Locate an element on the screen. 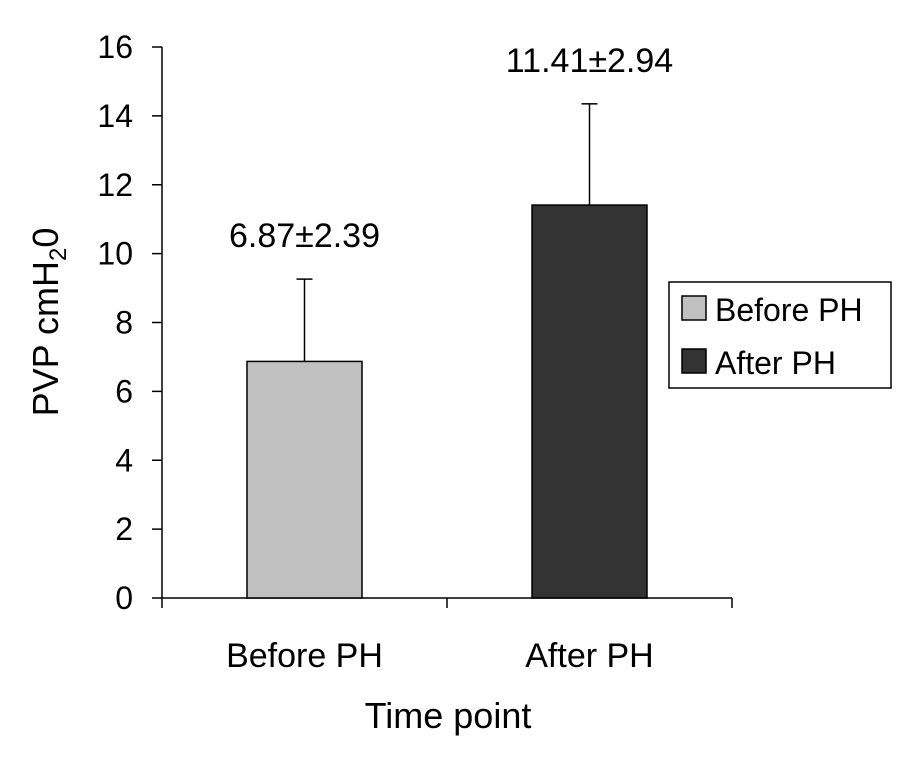 Image resolution: width=900 pixels, height=764 pixels. legend-label-before-ph: Before PH is located at coordinates (789, 310).